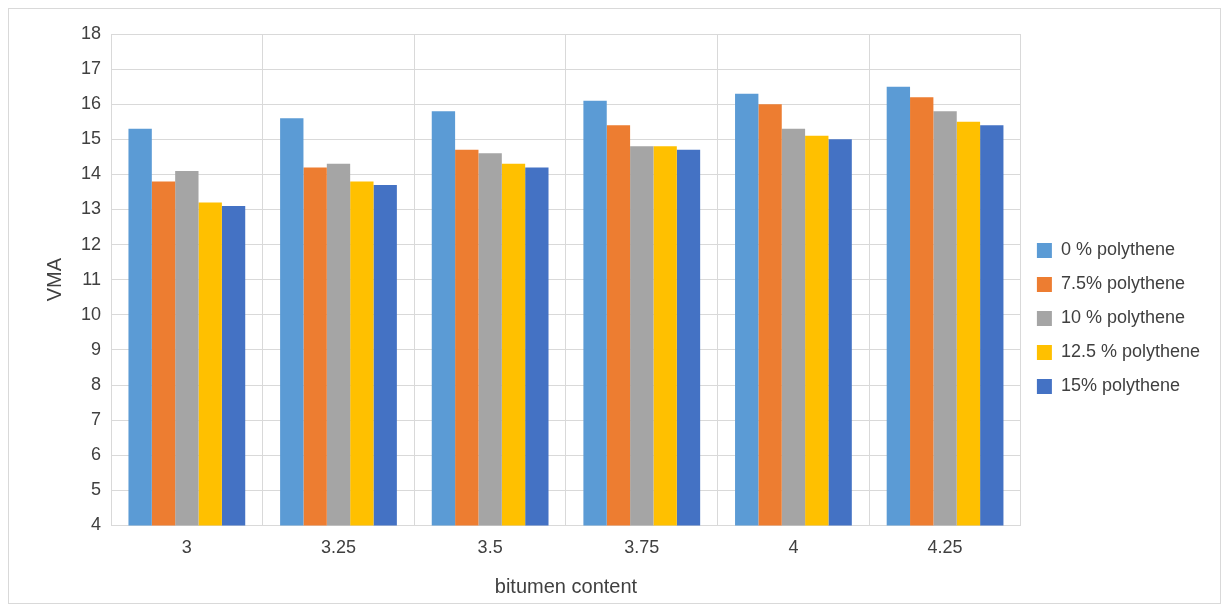  Describe the element at coordinates (91, 313) in the screenshot. I see `y-tick-label: 10` at that location.